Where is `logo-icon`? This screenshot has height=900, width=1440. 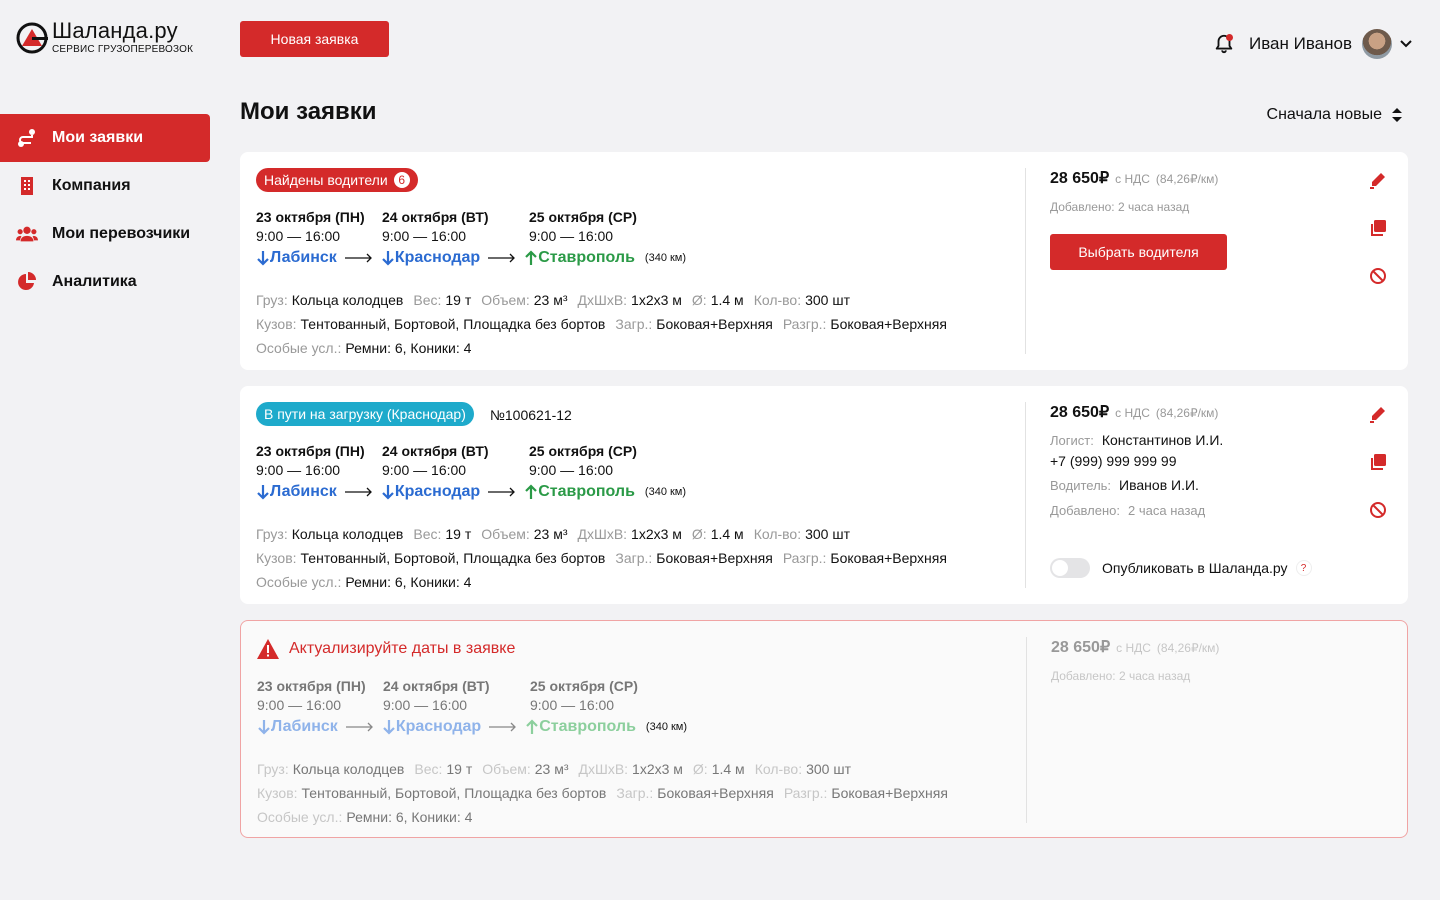
logo-icon is located at coordinates (32, 38).